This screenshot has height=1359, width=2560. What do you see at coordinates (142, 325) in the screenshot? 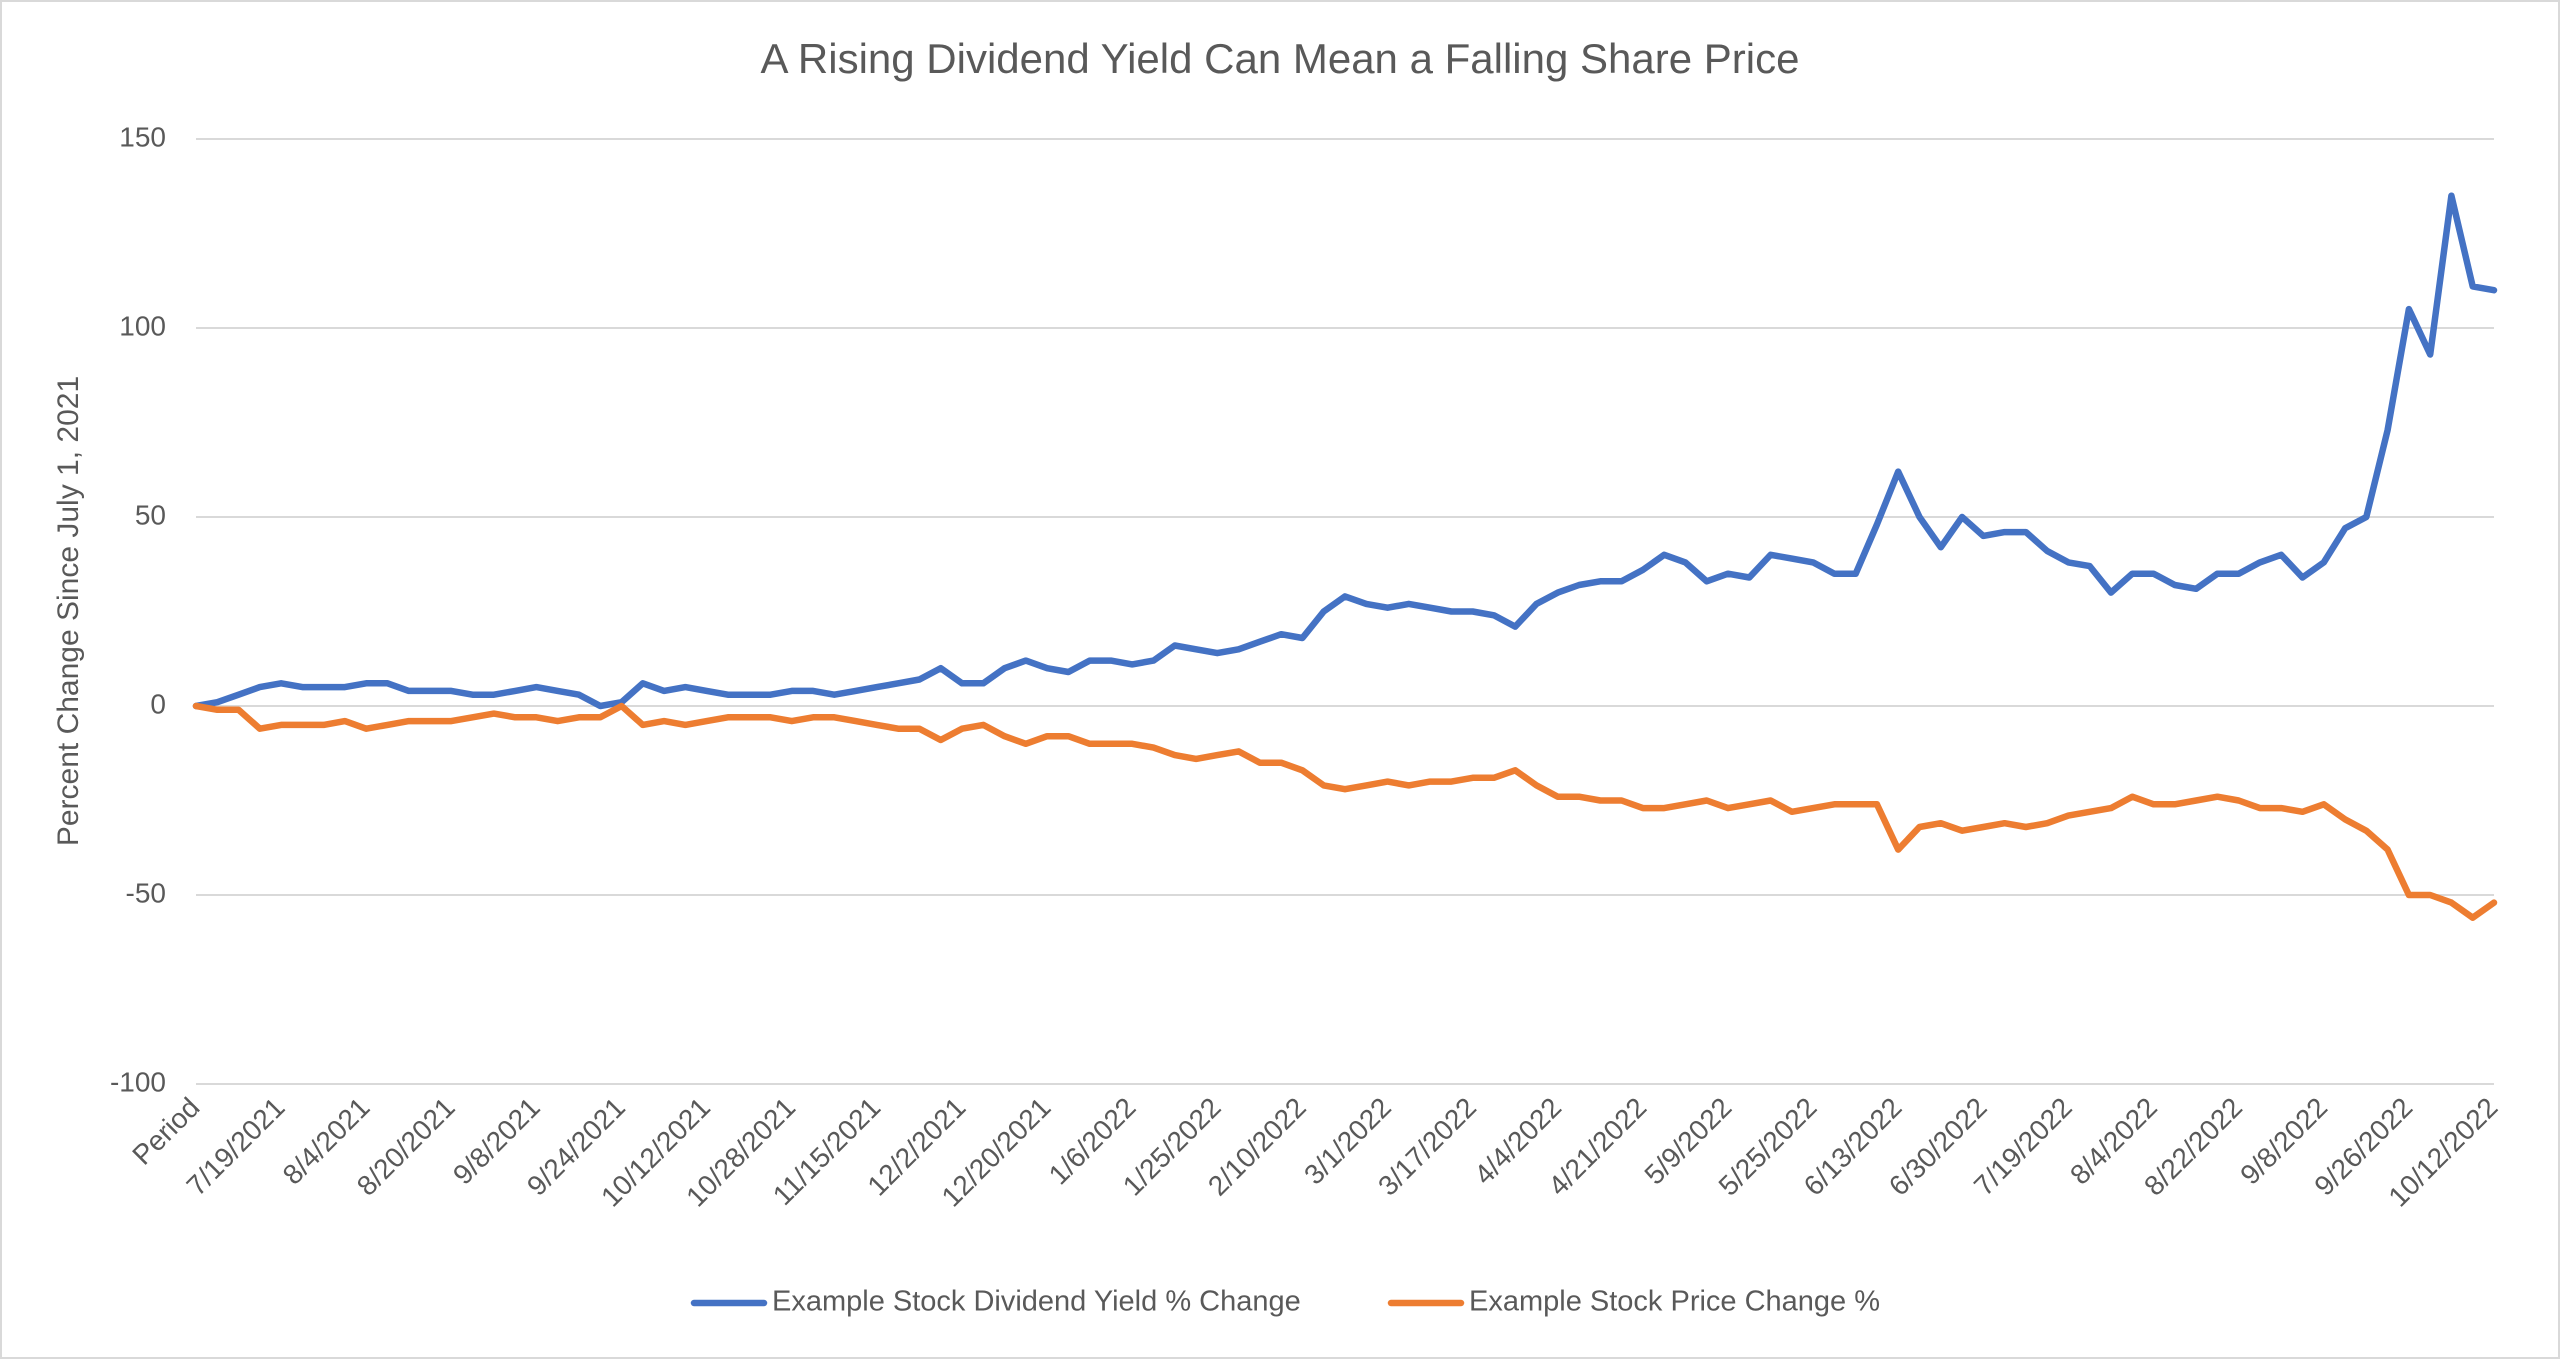
I see `y-tick-label: 100` at bounding box center [142, 325].